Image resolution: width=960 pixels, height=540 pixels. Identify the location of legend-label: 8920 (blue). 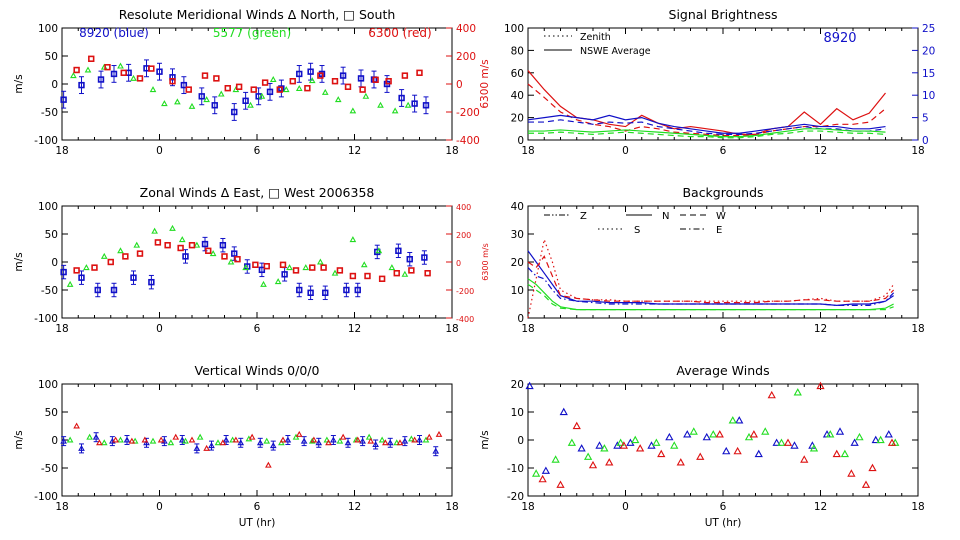
(114, 33).